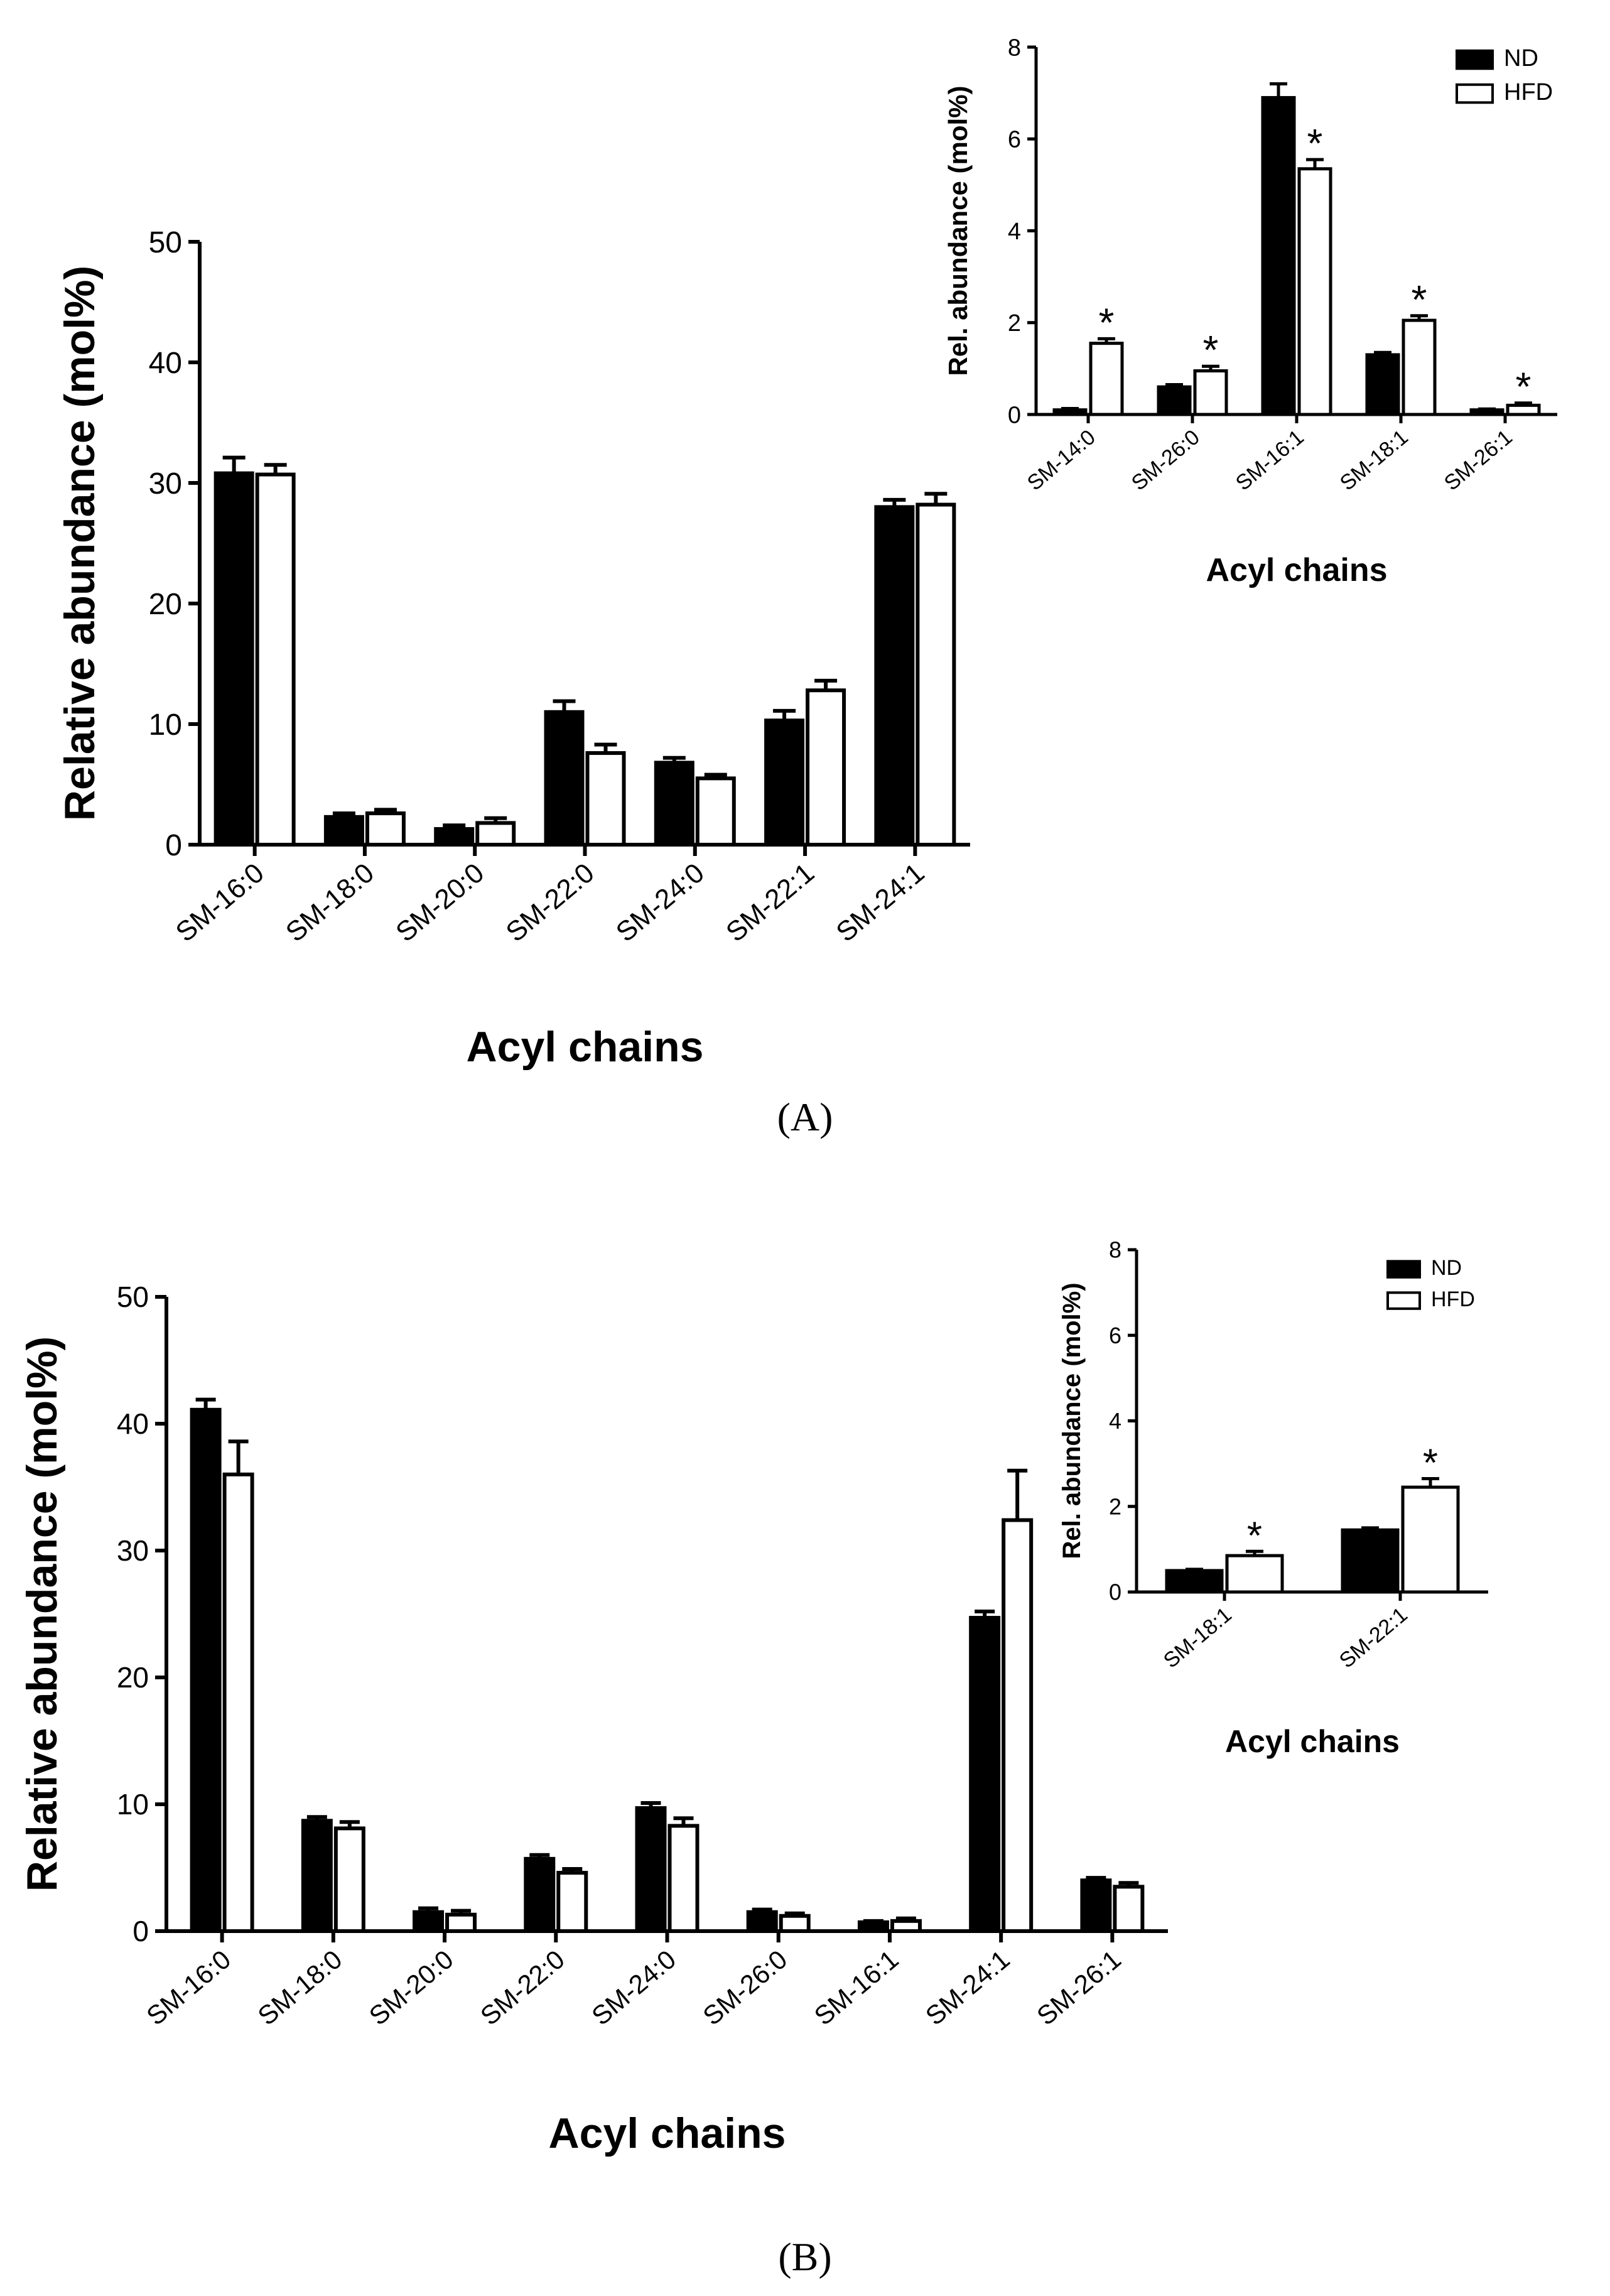  What do you see at coordinates (805, 1117) in the screenshot?
I see `panel-a-label: (A)` at bounding box center [805, 1117].